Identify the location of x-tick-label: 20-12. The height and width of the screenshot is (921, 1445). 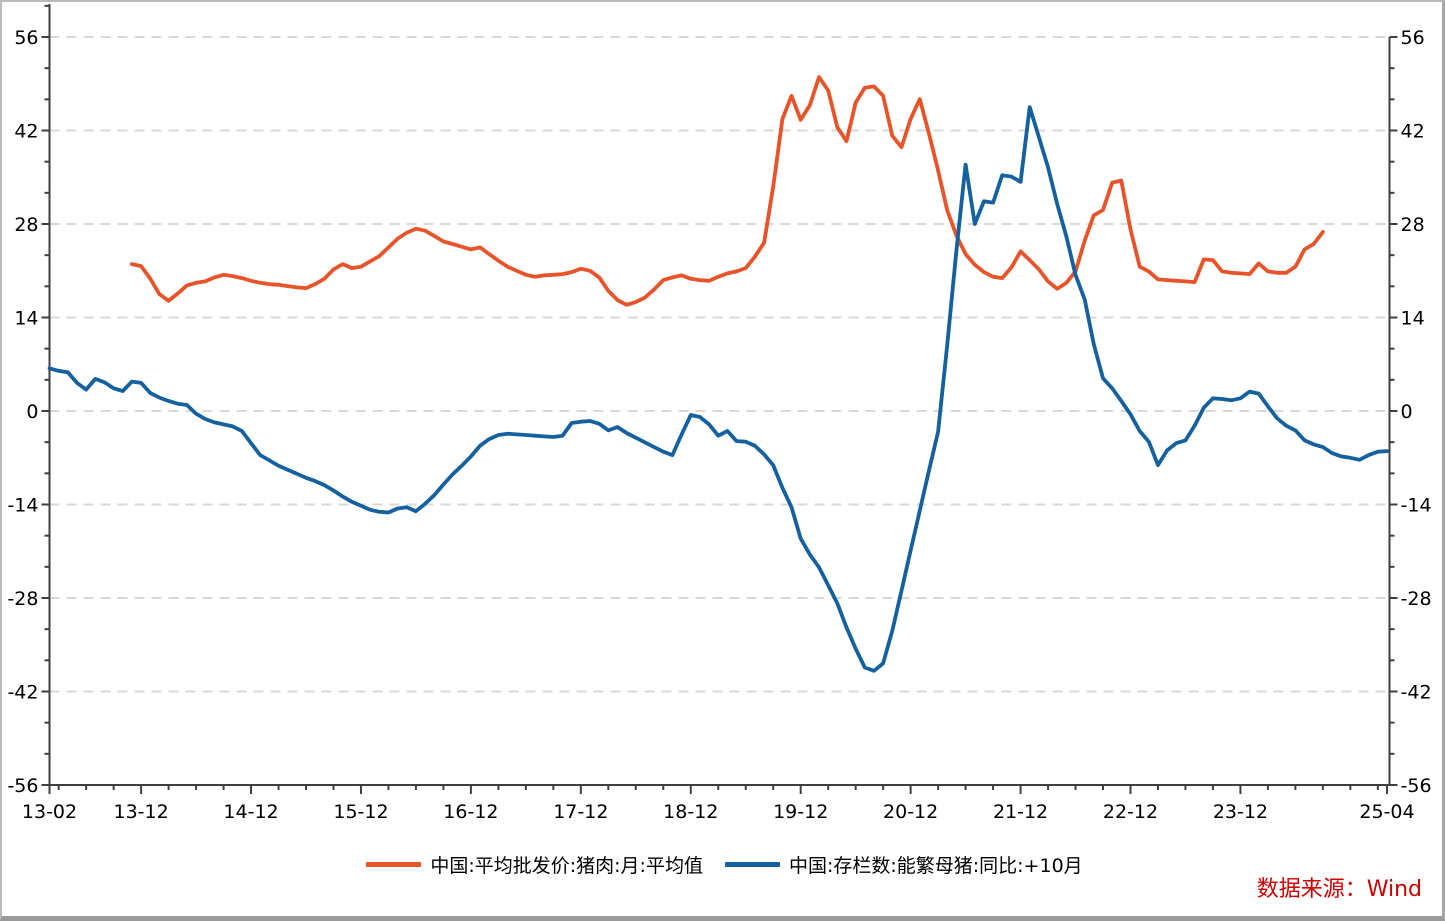
(910, 812).